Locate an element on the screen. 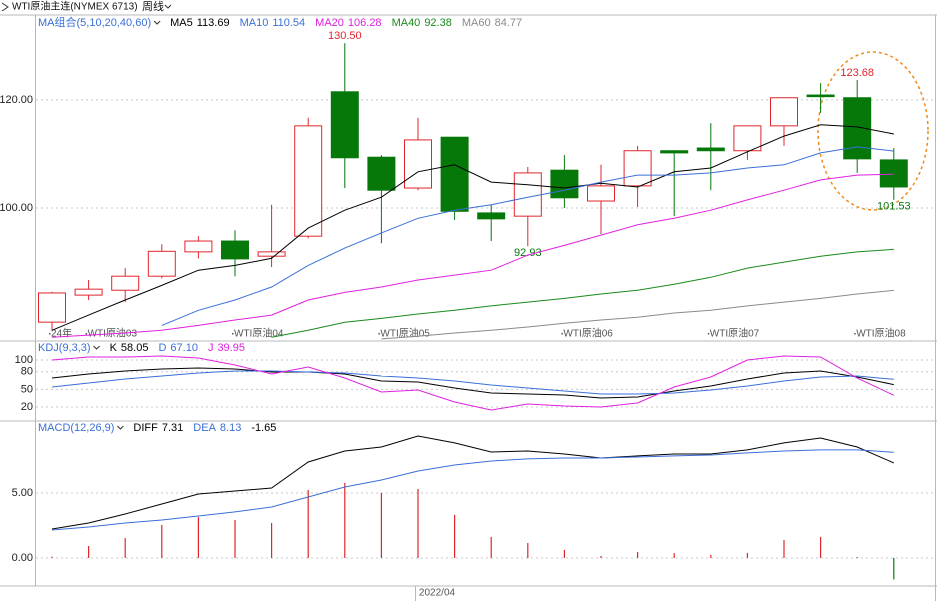  period-selector: 周线 is located at coordinates (153, 6).